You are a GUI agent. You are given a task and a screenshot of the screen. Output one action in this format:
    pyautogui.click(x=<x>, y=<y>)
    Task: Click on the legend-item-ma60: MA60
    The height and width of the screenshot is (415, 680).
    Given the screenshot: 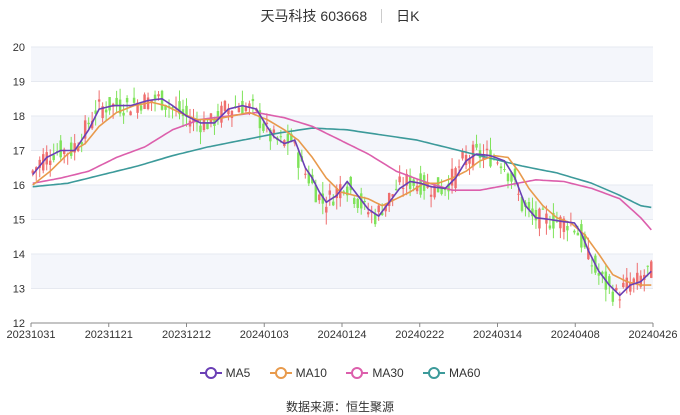 What is the action you would take?
    pyautogui.click(x=451, y=373)
    